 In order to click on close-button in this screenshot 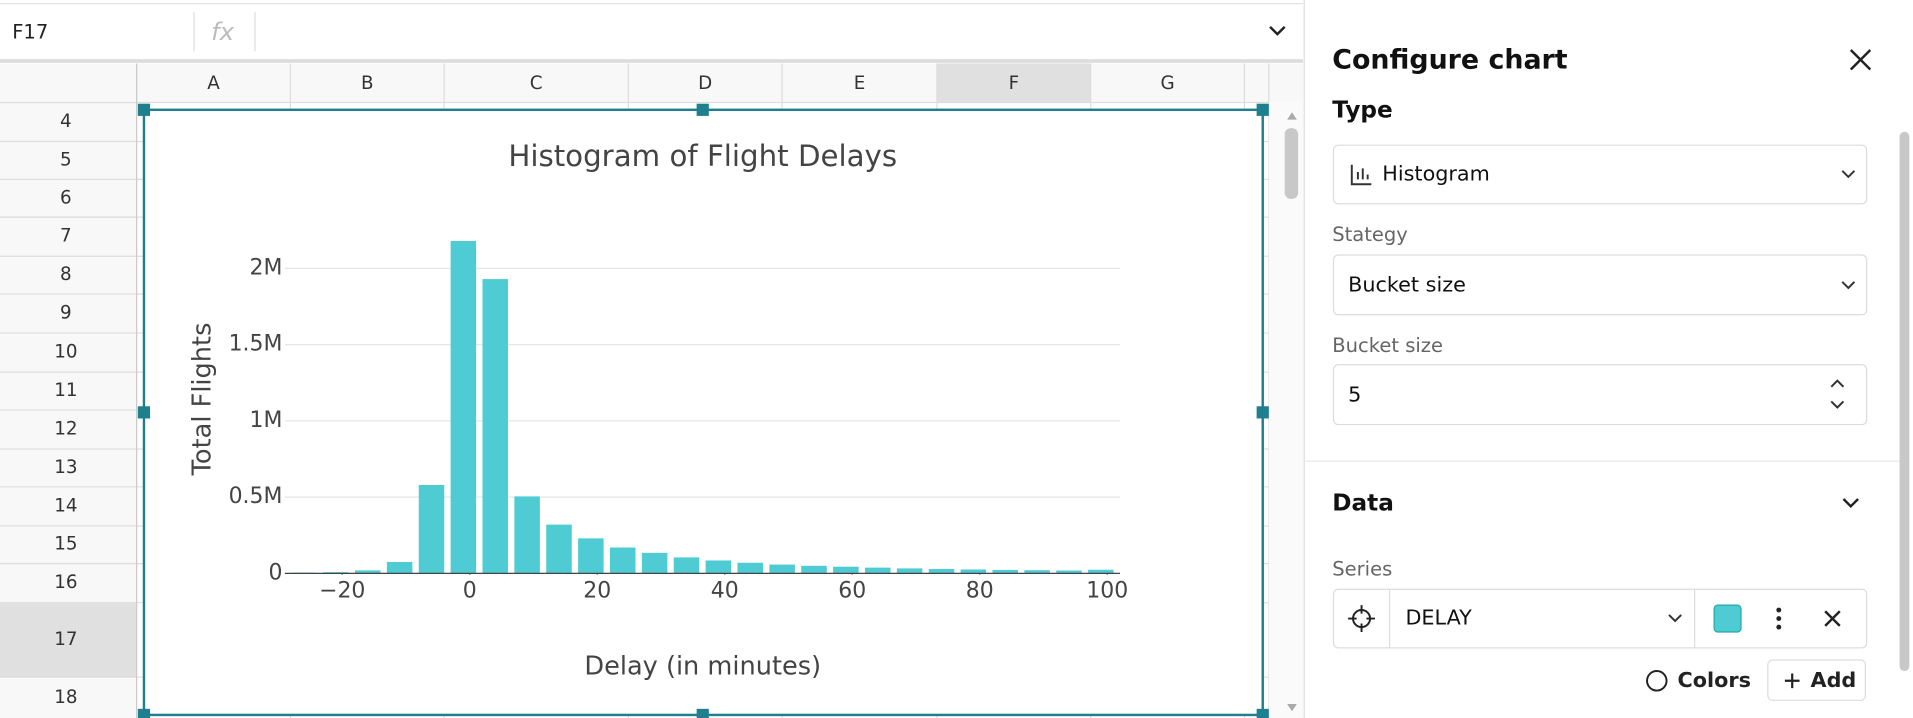, I will do `click(1860, 60)`.